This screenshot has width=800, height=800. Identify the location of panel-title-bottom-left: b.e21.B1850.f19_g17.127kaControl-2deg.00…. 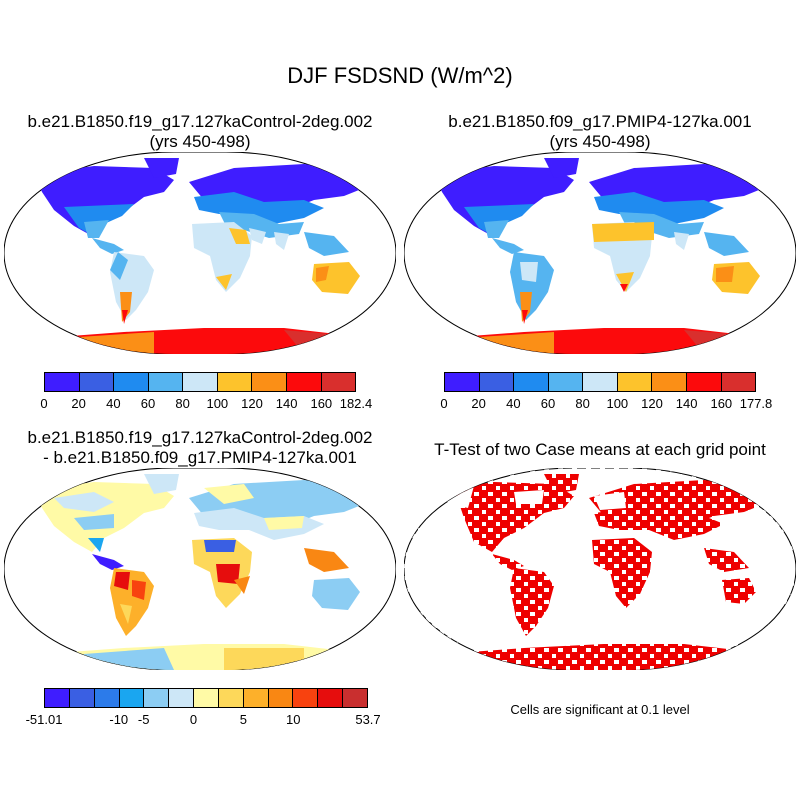
(200, 448).